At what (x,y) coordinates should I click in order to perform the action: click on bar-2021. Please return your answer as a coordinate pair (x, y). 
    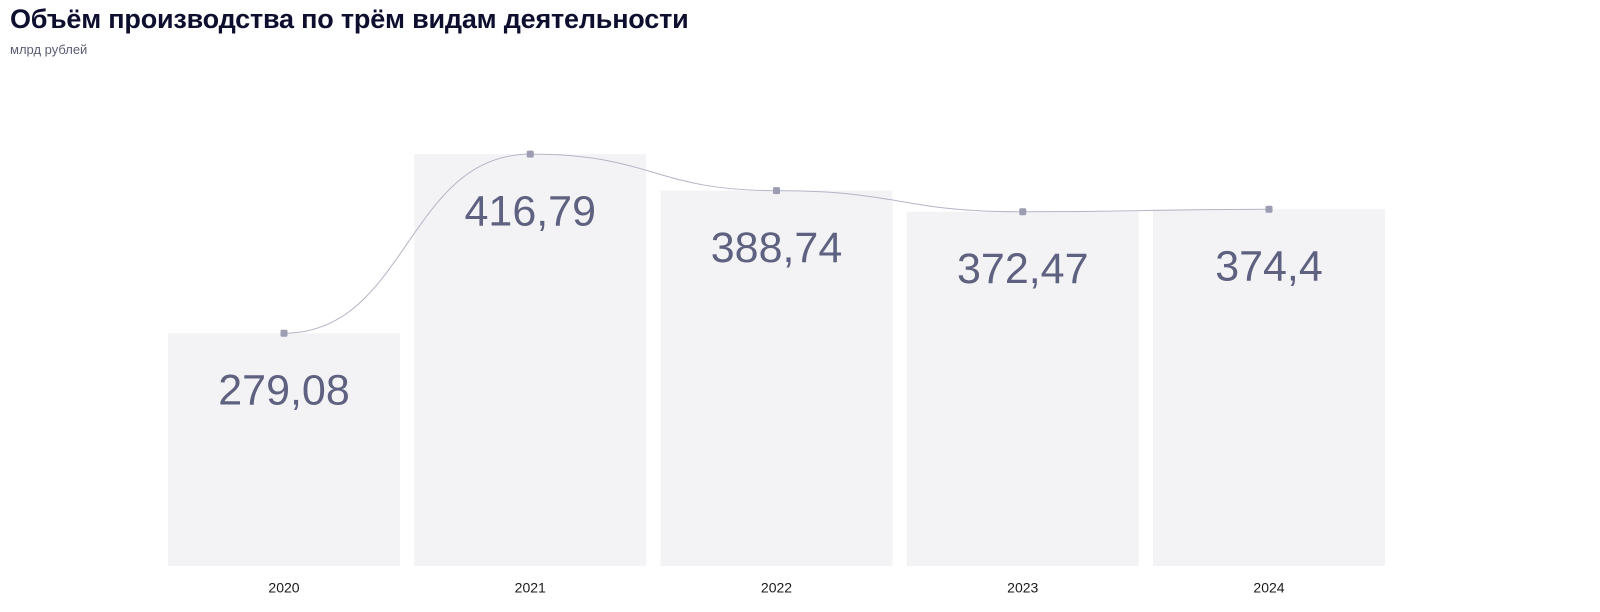
    Looking at the image, I should click on (530, 360).